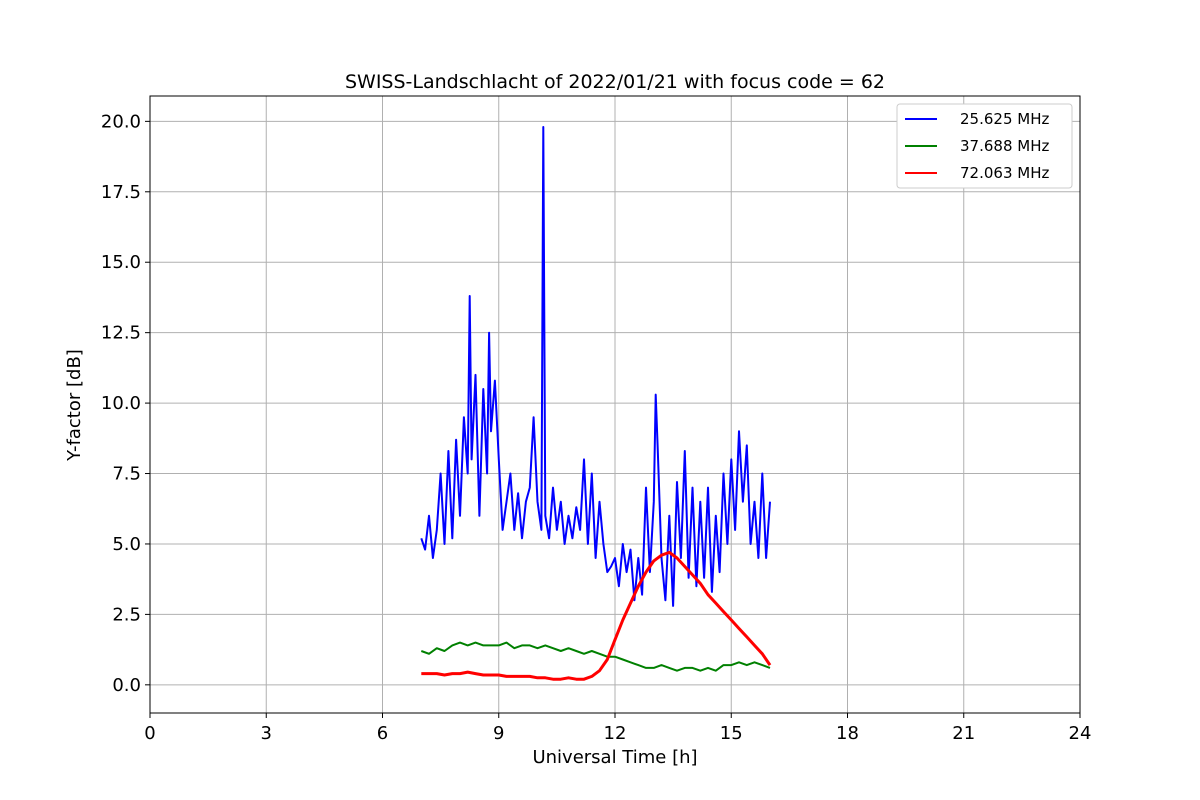 The height and width of the screenshot is (800, 1200). Describe the element at coordinates (126, 474) in the screenshot. I see `y-tick-label: 7.5` at that location.